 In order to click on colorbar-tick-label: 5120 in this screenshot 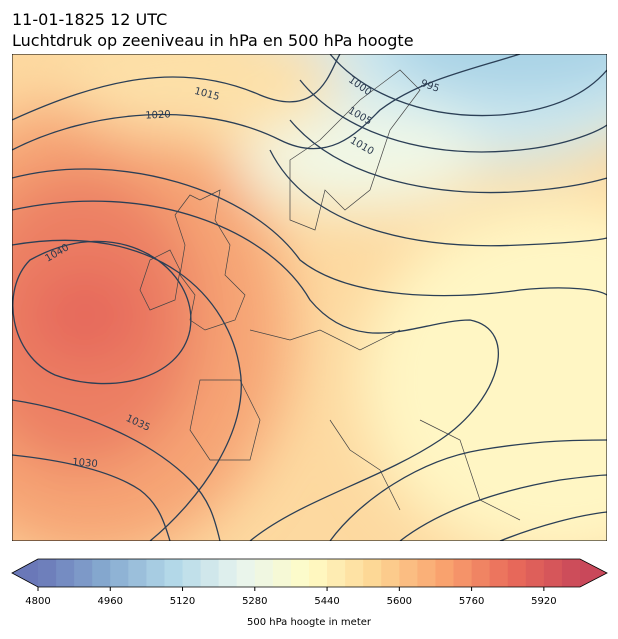, I will do `click(182, 601)`.